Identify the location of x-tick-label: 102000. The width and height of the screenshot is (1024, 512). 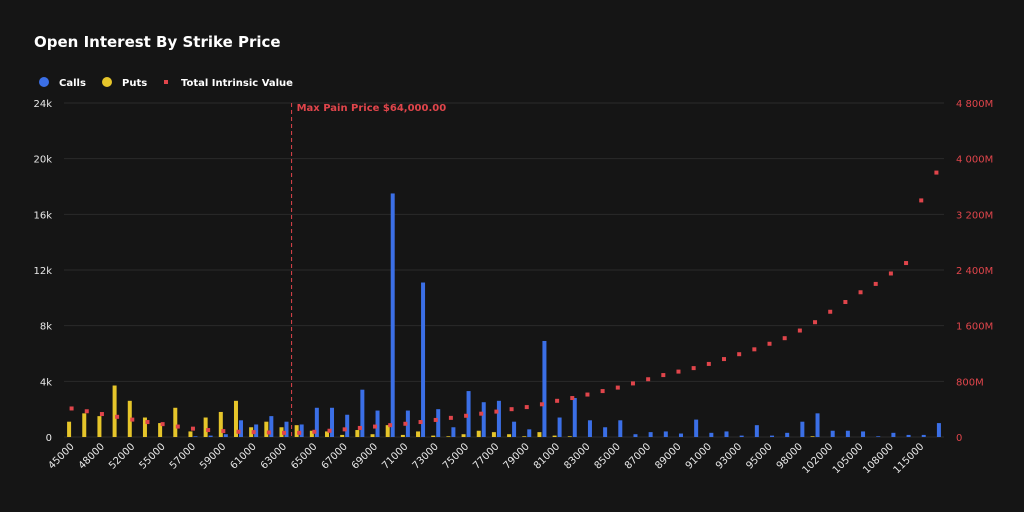
(818, 458).